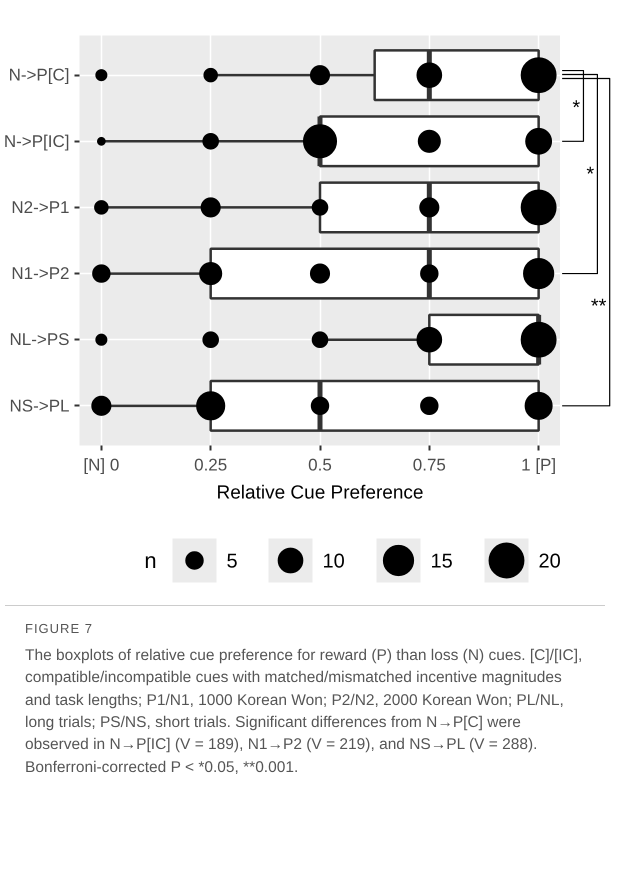 The image size is (642, 888). What do you see at coordinates (232, 561) in the screenshot?
I see `legend-label: 5` at bounding box center [232, 561].